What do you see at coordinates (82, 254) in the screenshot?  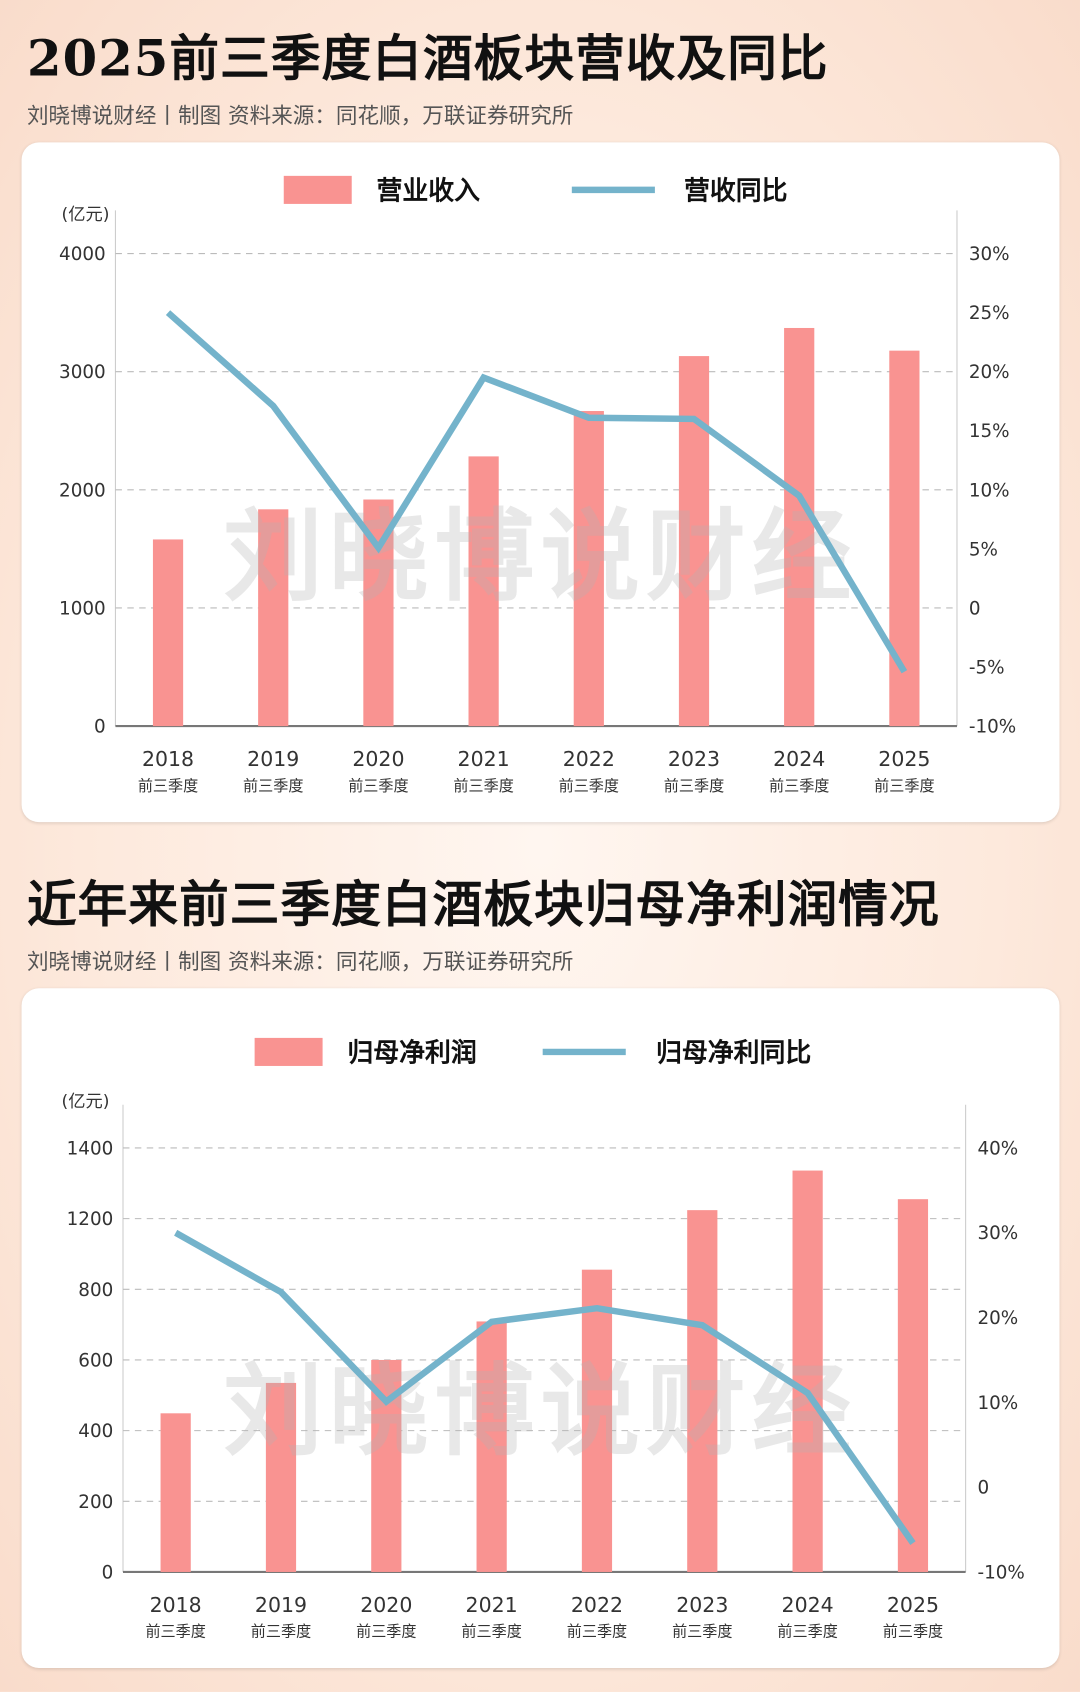 I see `y-tick-label: 4000` at bounding box center [82, 254].